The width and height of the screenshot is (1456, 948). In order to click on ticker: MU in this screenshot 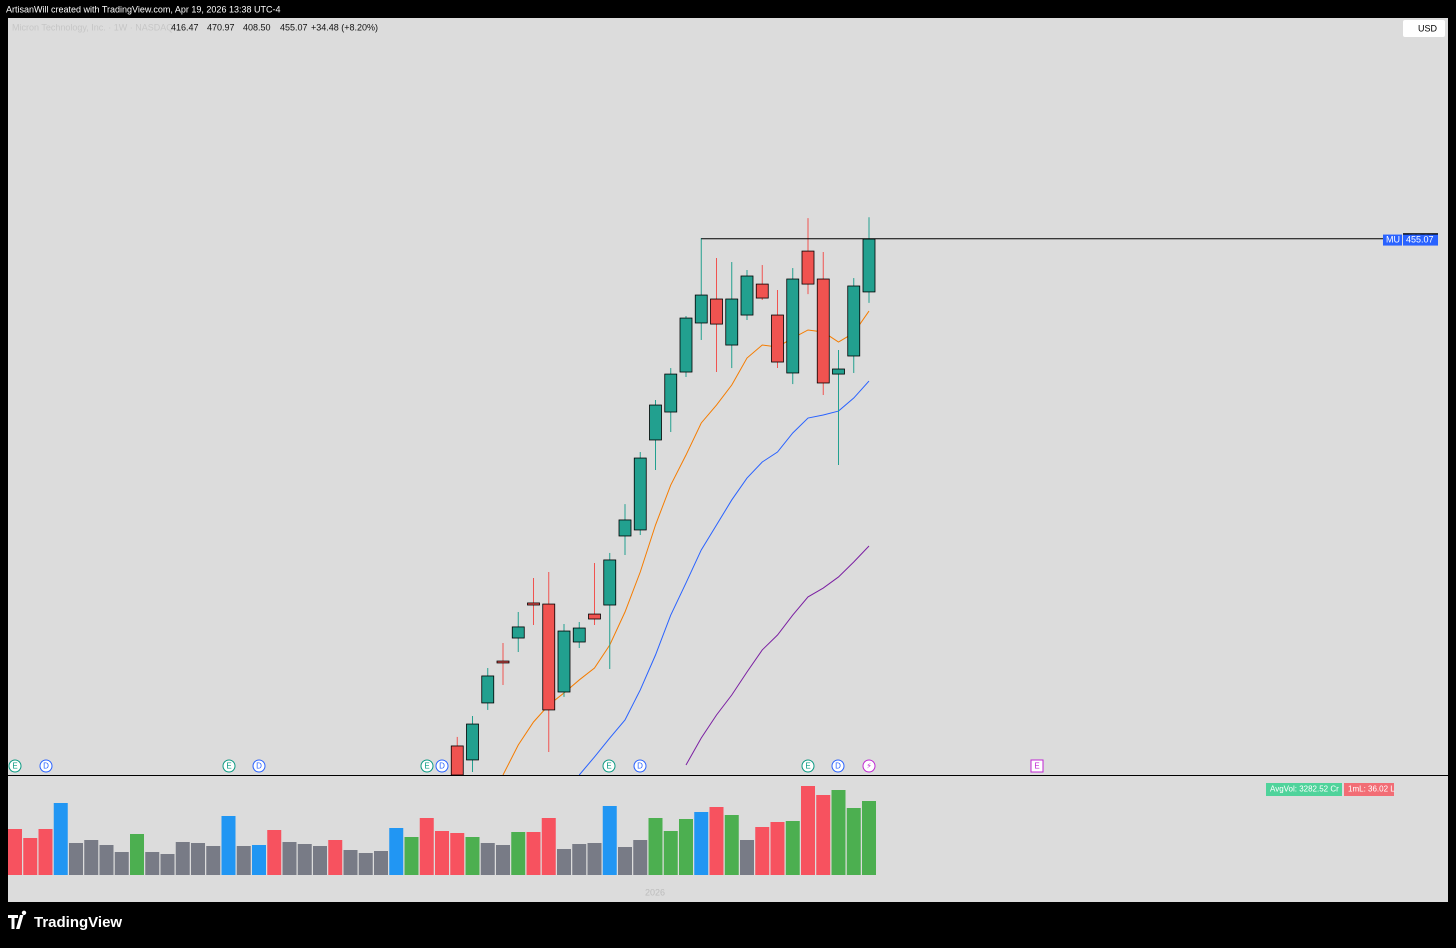, I will do `click(1393, 239)`.